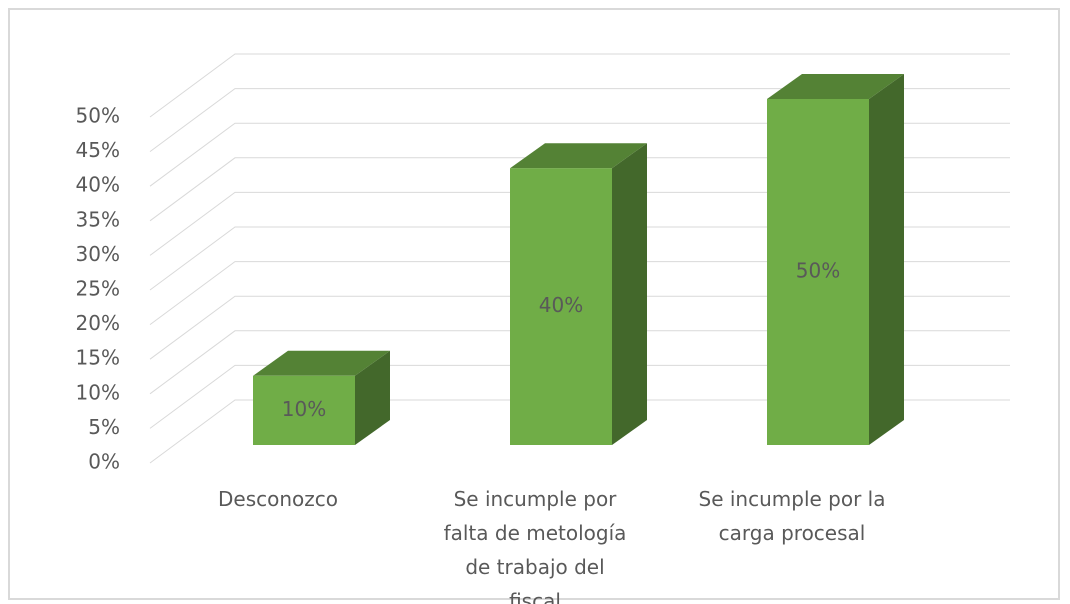  I want to click on y-tick-label: 10%, so click(98, 392).